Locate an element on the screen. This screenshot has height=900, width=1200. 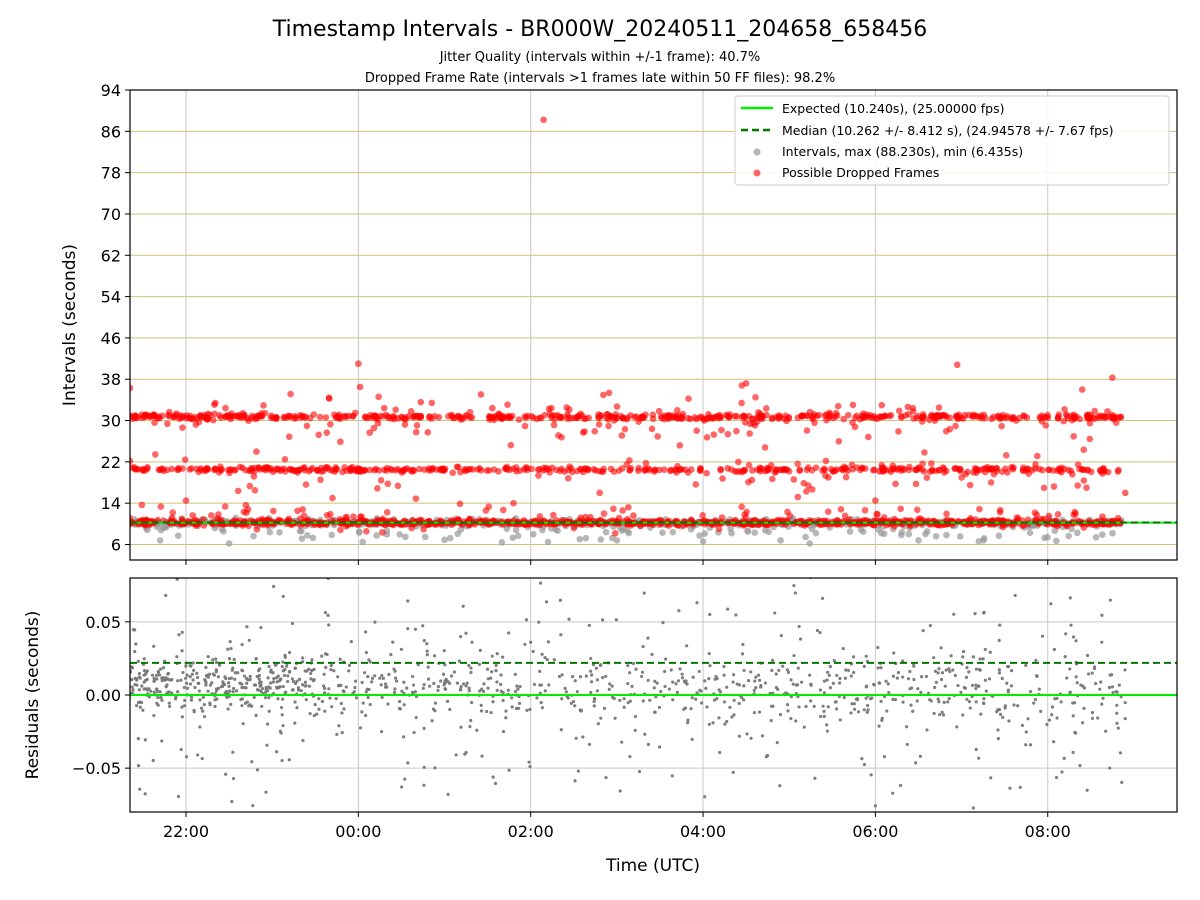
intervals-series3-point-2079 is located at coordinates (735, 416).